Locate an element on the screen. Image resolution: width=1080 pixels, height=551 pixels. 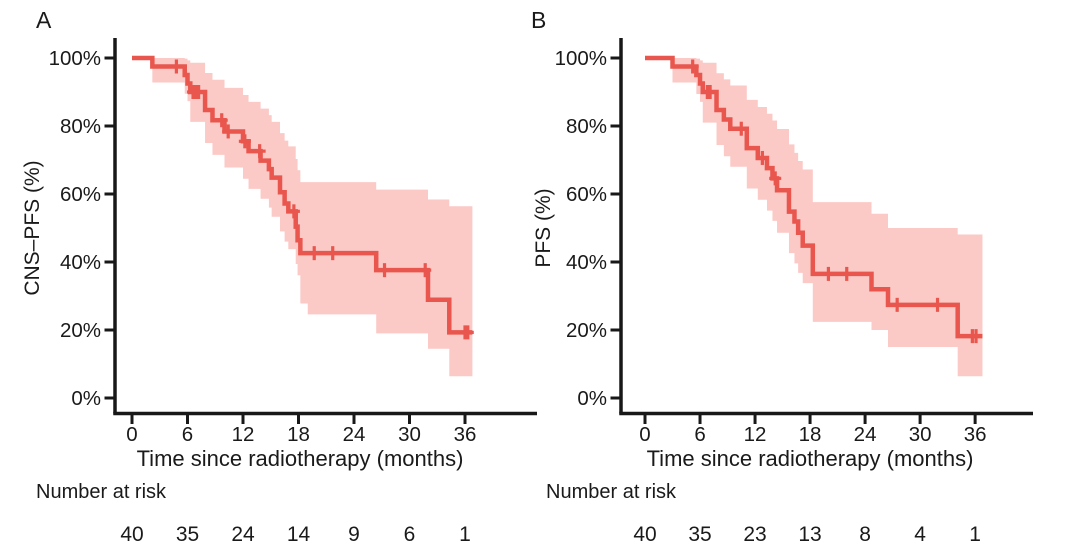
at-risk-count: 9 is located at coordinates (354, 534).